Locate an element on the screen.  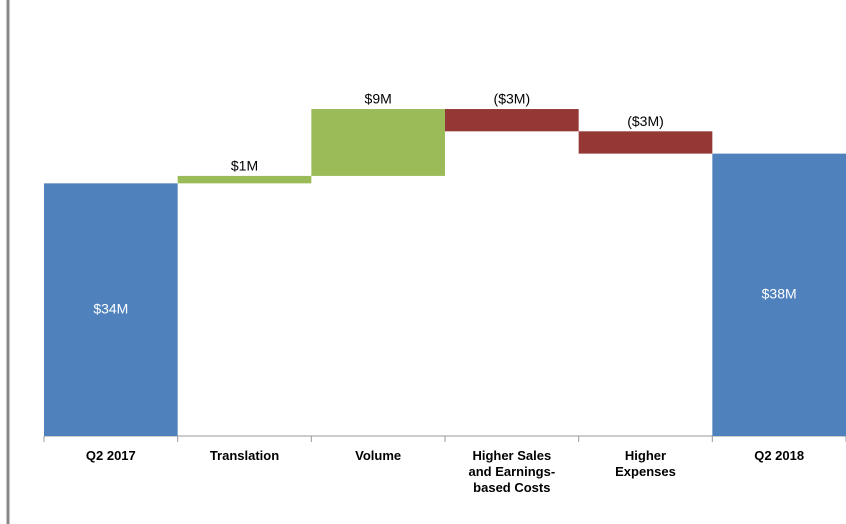
x-tick-label: Volume is located at coordinates (378, 455).